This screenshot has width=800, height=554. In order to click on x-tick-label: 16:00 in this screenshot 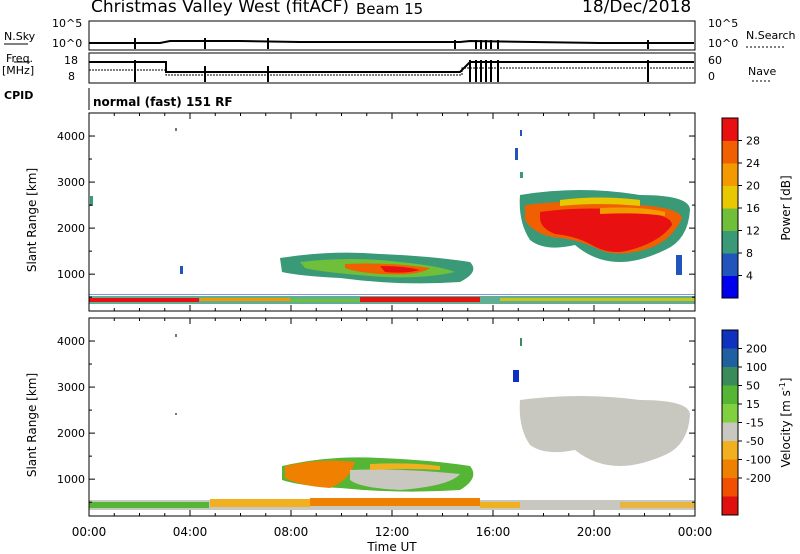, I will do `click(493, 532)`.